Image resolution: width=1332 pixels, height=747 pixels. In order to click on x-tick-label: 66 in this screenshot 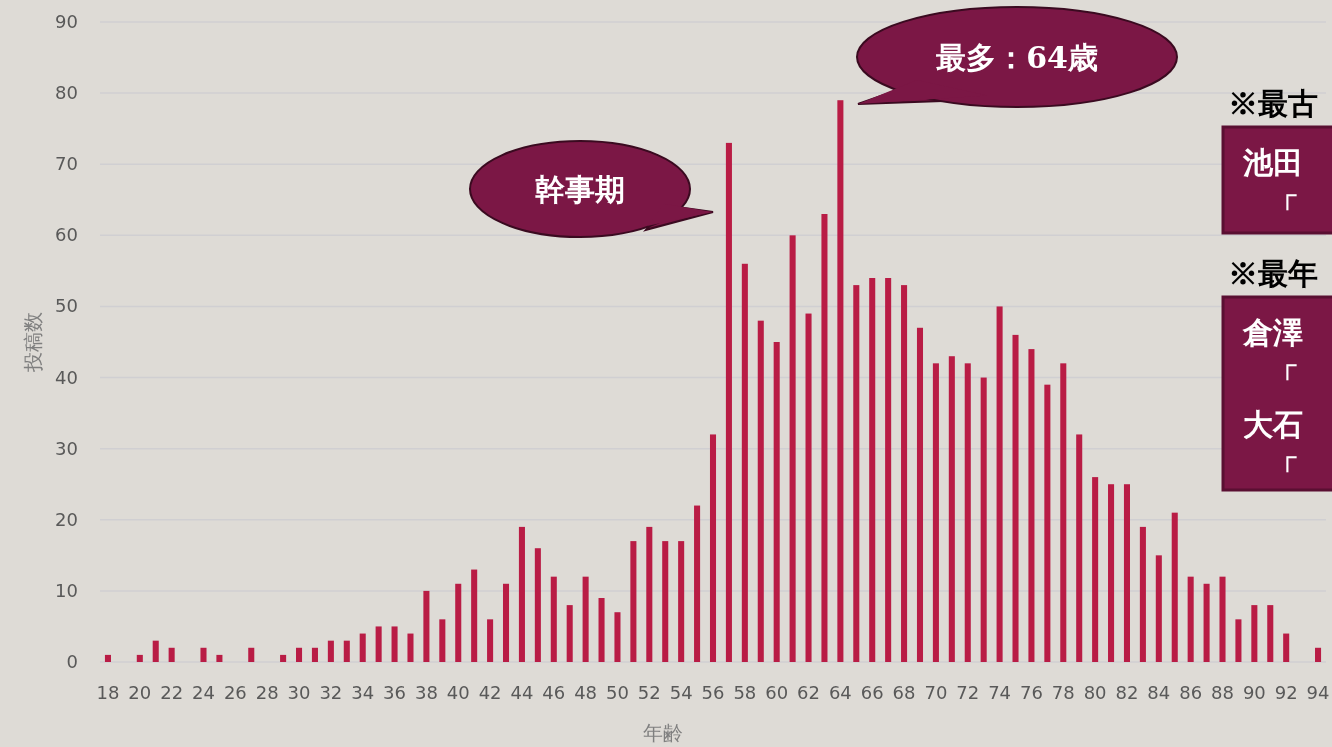, I will do `click(872, 692)`.